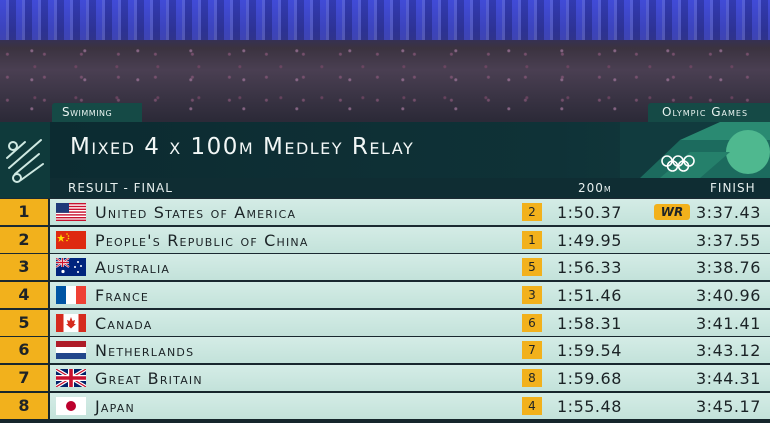  Describe the element at coordinates (145, 351) in the screenshot. I see `country-name: Netherlands` at that location.